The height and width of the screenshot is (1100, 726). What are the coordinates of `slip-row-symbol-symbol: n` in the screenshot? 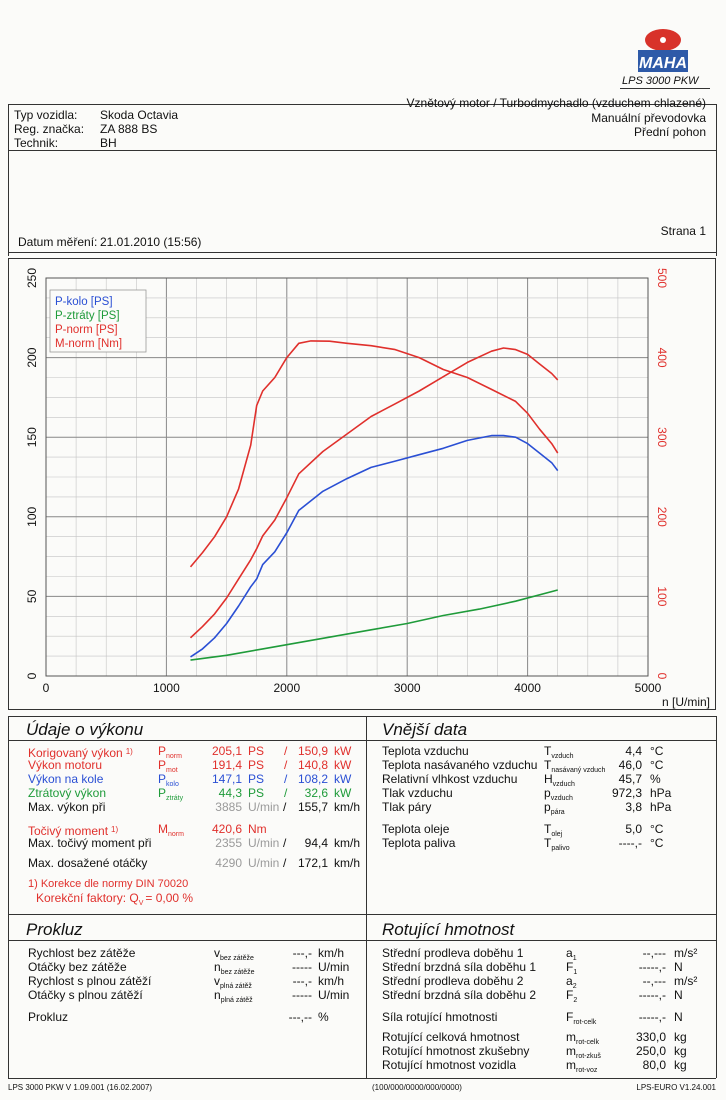 It's located at (217, 995).